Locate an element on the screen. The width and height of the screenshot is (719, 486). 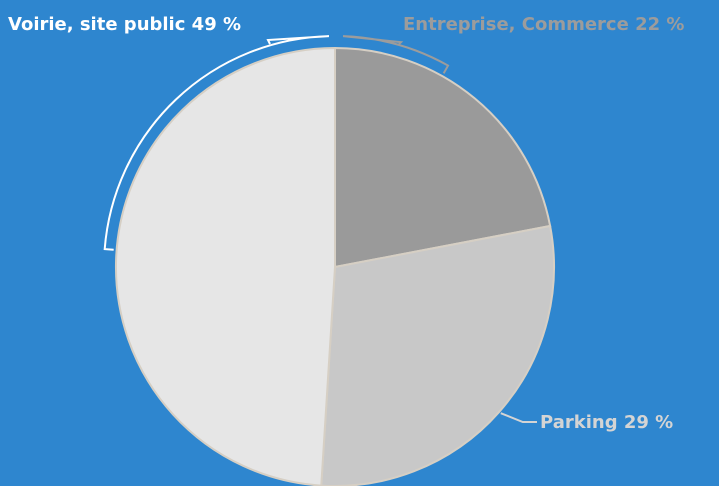
slice-label-voirie-site-public: Voirie, site public 49 % is located at coordinates (124, 24).